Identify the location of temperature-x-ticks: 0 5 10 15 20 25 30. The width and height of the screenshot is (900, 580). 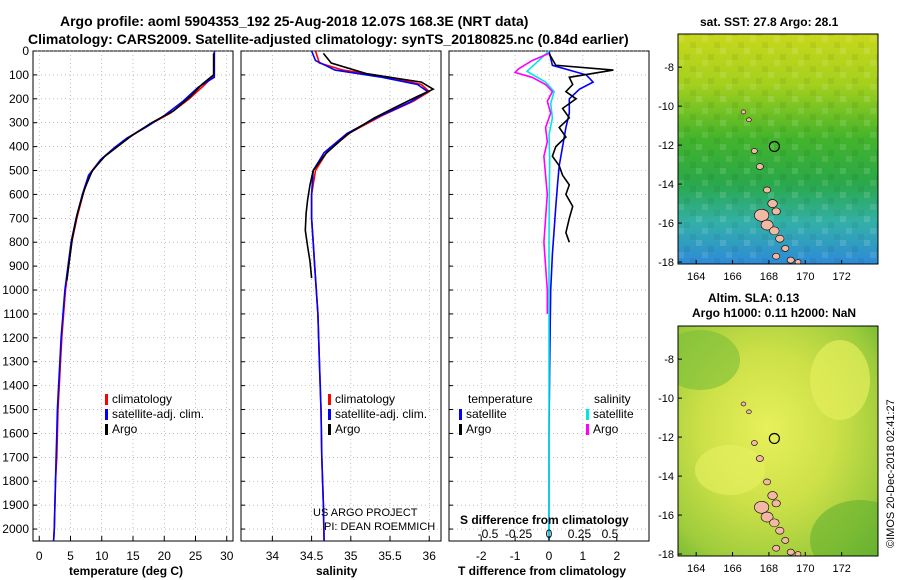
(135, 549).